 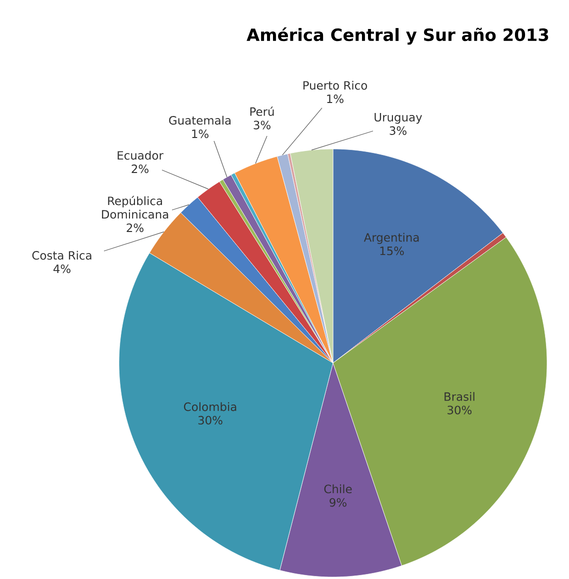 I want to click on slice-label: Argentina, so click(x=391, y=238).